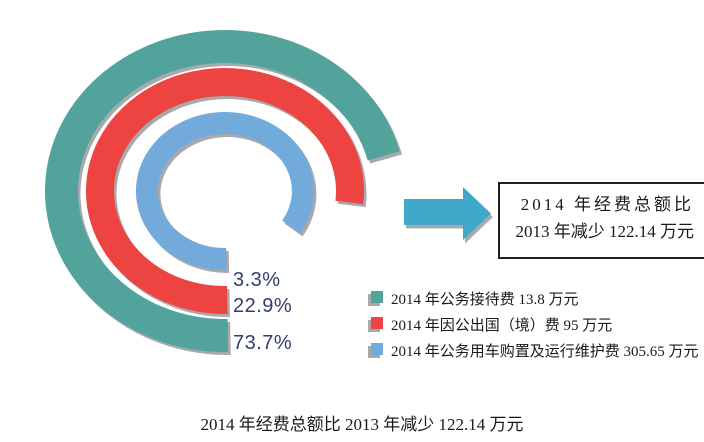 This screenshot has width=704, height=442. Describe the element at coordinates (485, 299) in the screenshot. I see `legend-label: 2014 年公务接待费 13.8 万元` at that location.